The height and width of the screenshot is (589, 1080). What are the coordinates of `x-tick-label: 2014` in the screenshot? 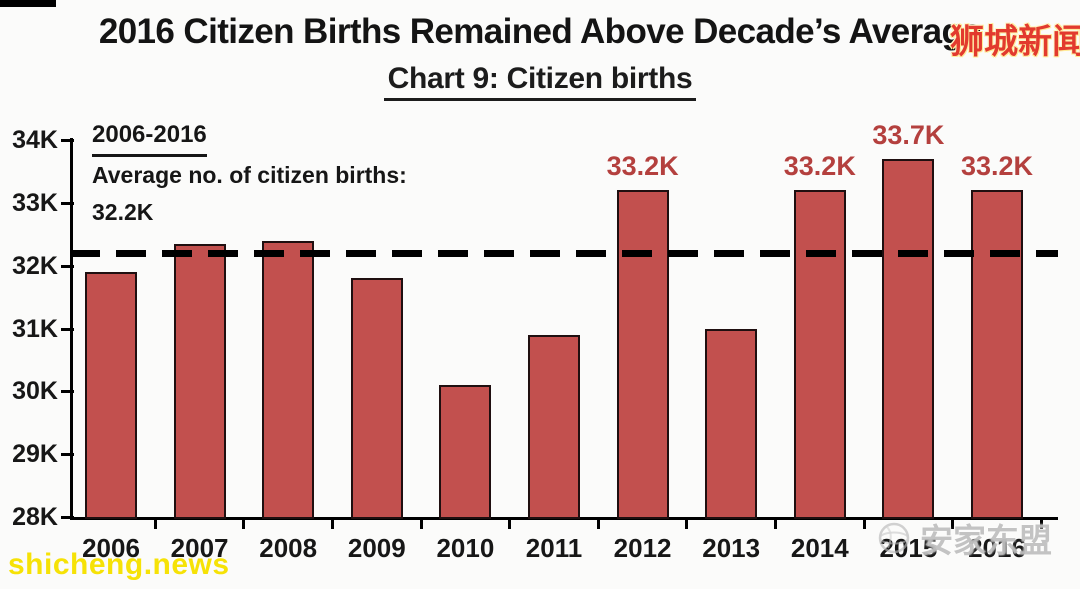 It's located at (819, 548).